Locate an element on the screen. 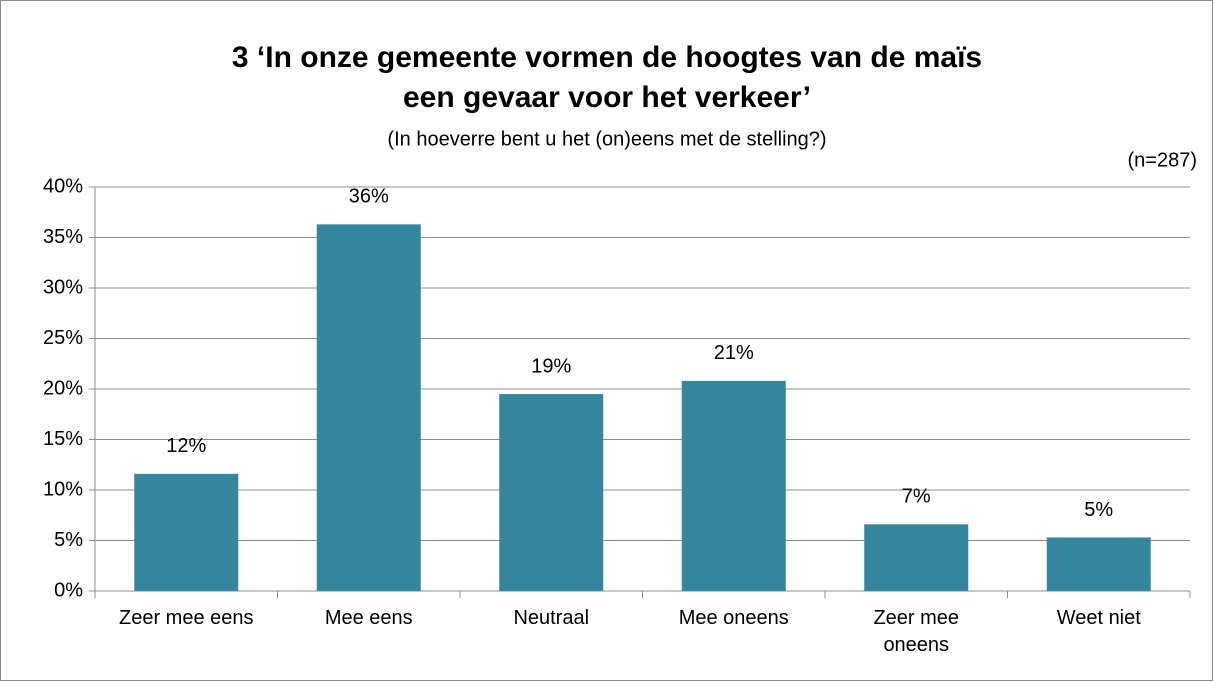 This screenshot has height=682, width=1214. chart-note: (n=287) is located at coordinates (1163, 160).